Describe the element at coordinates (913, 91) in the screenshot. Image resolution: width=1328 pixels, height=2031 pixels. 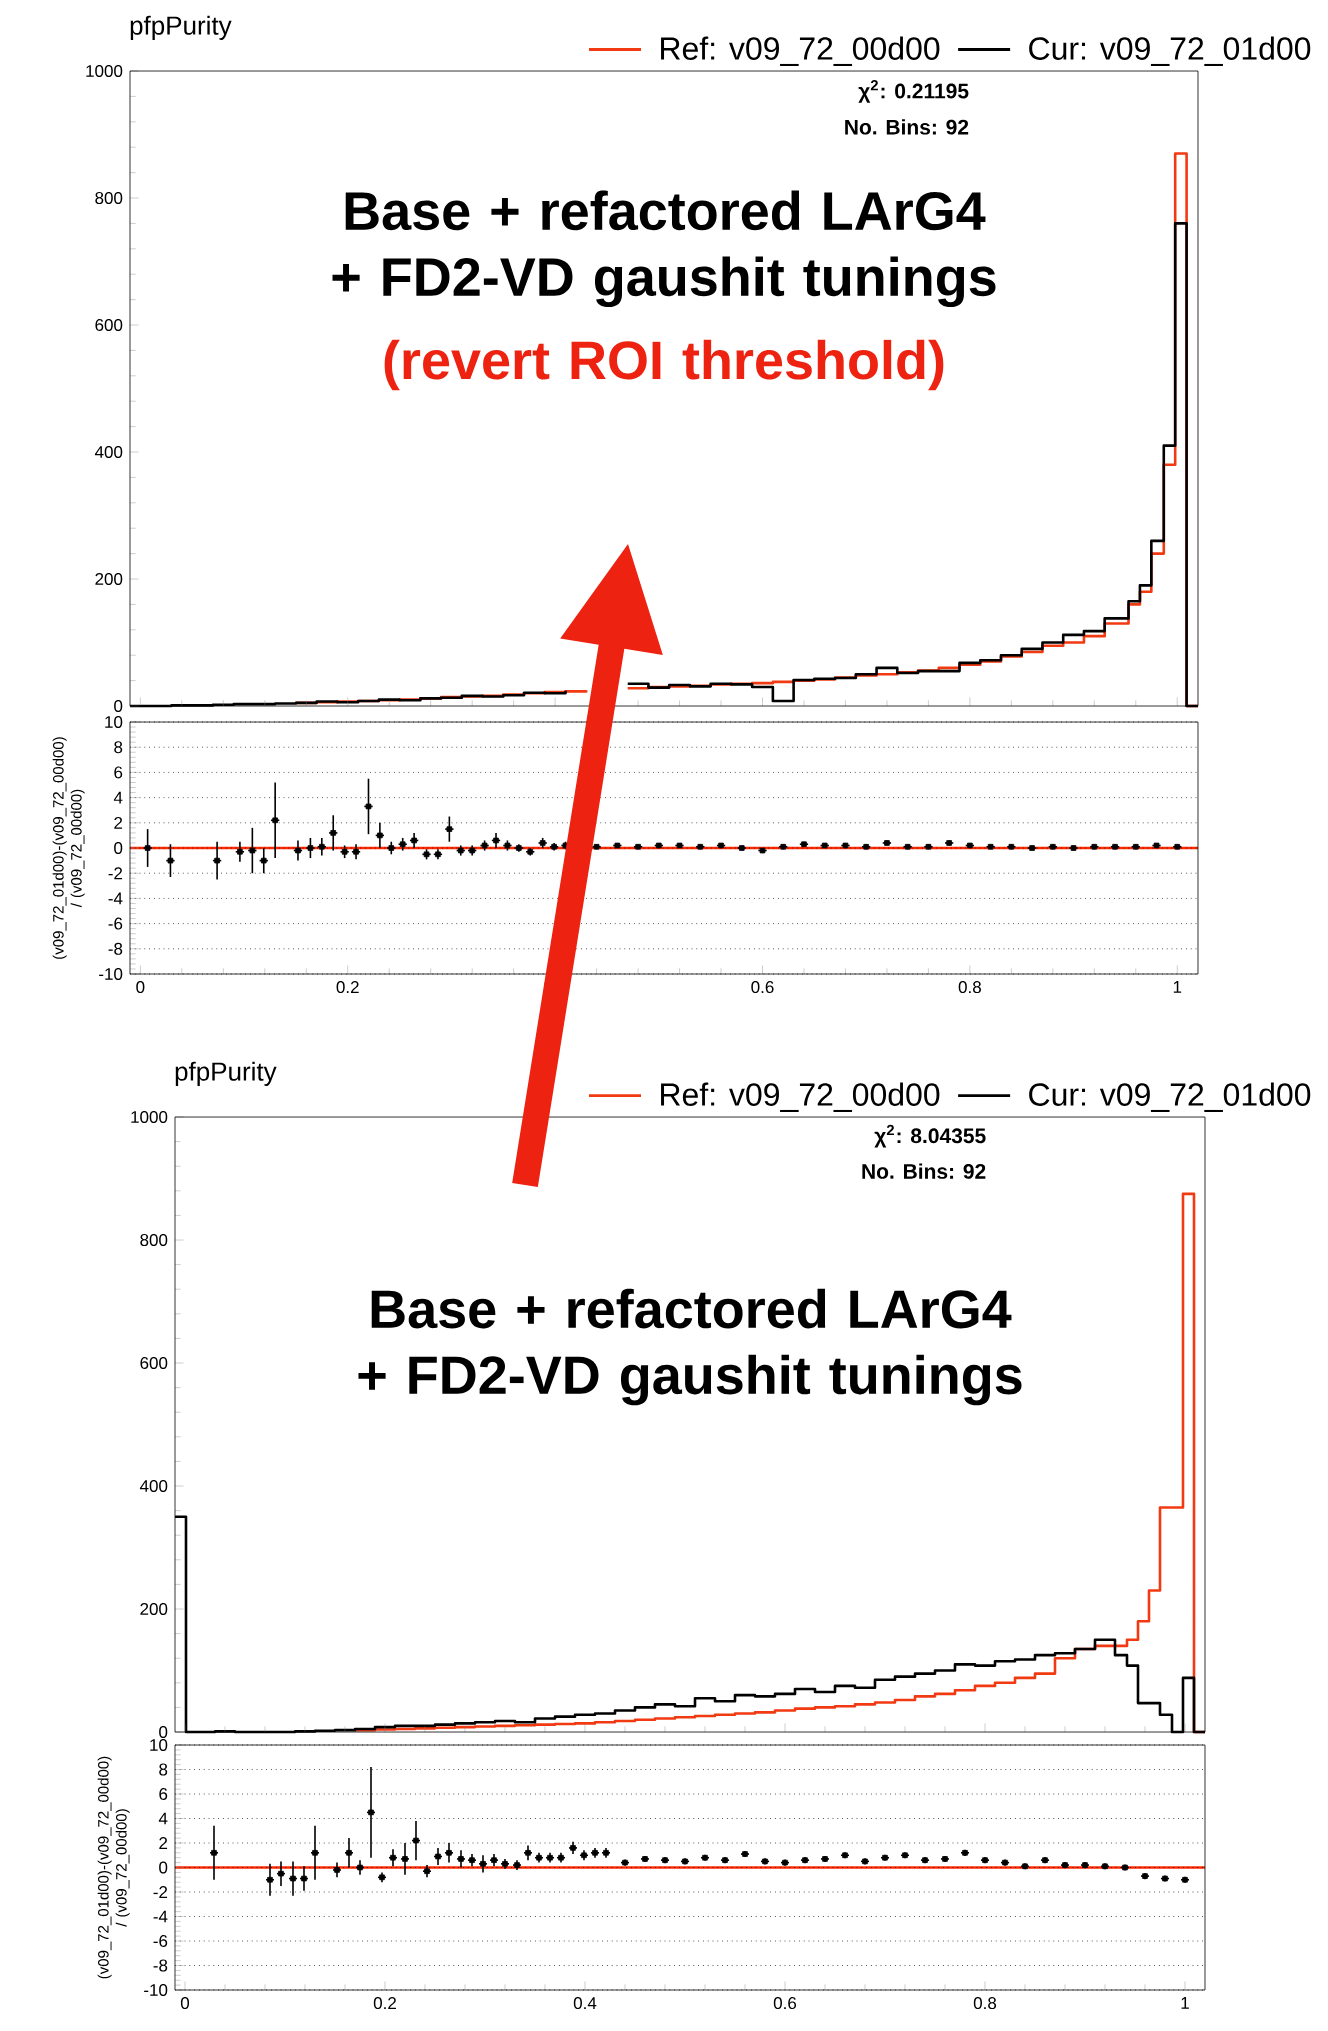
I see `annotation: χ$^{2}$: 0.21195` at that location.